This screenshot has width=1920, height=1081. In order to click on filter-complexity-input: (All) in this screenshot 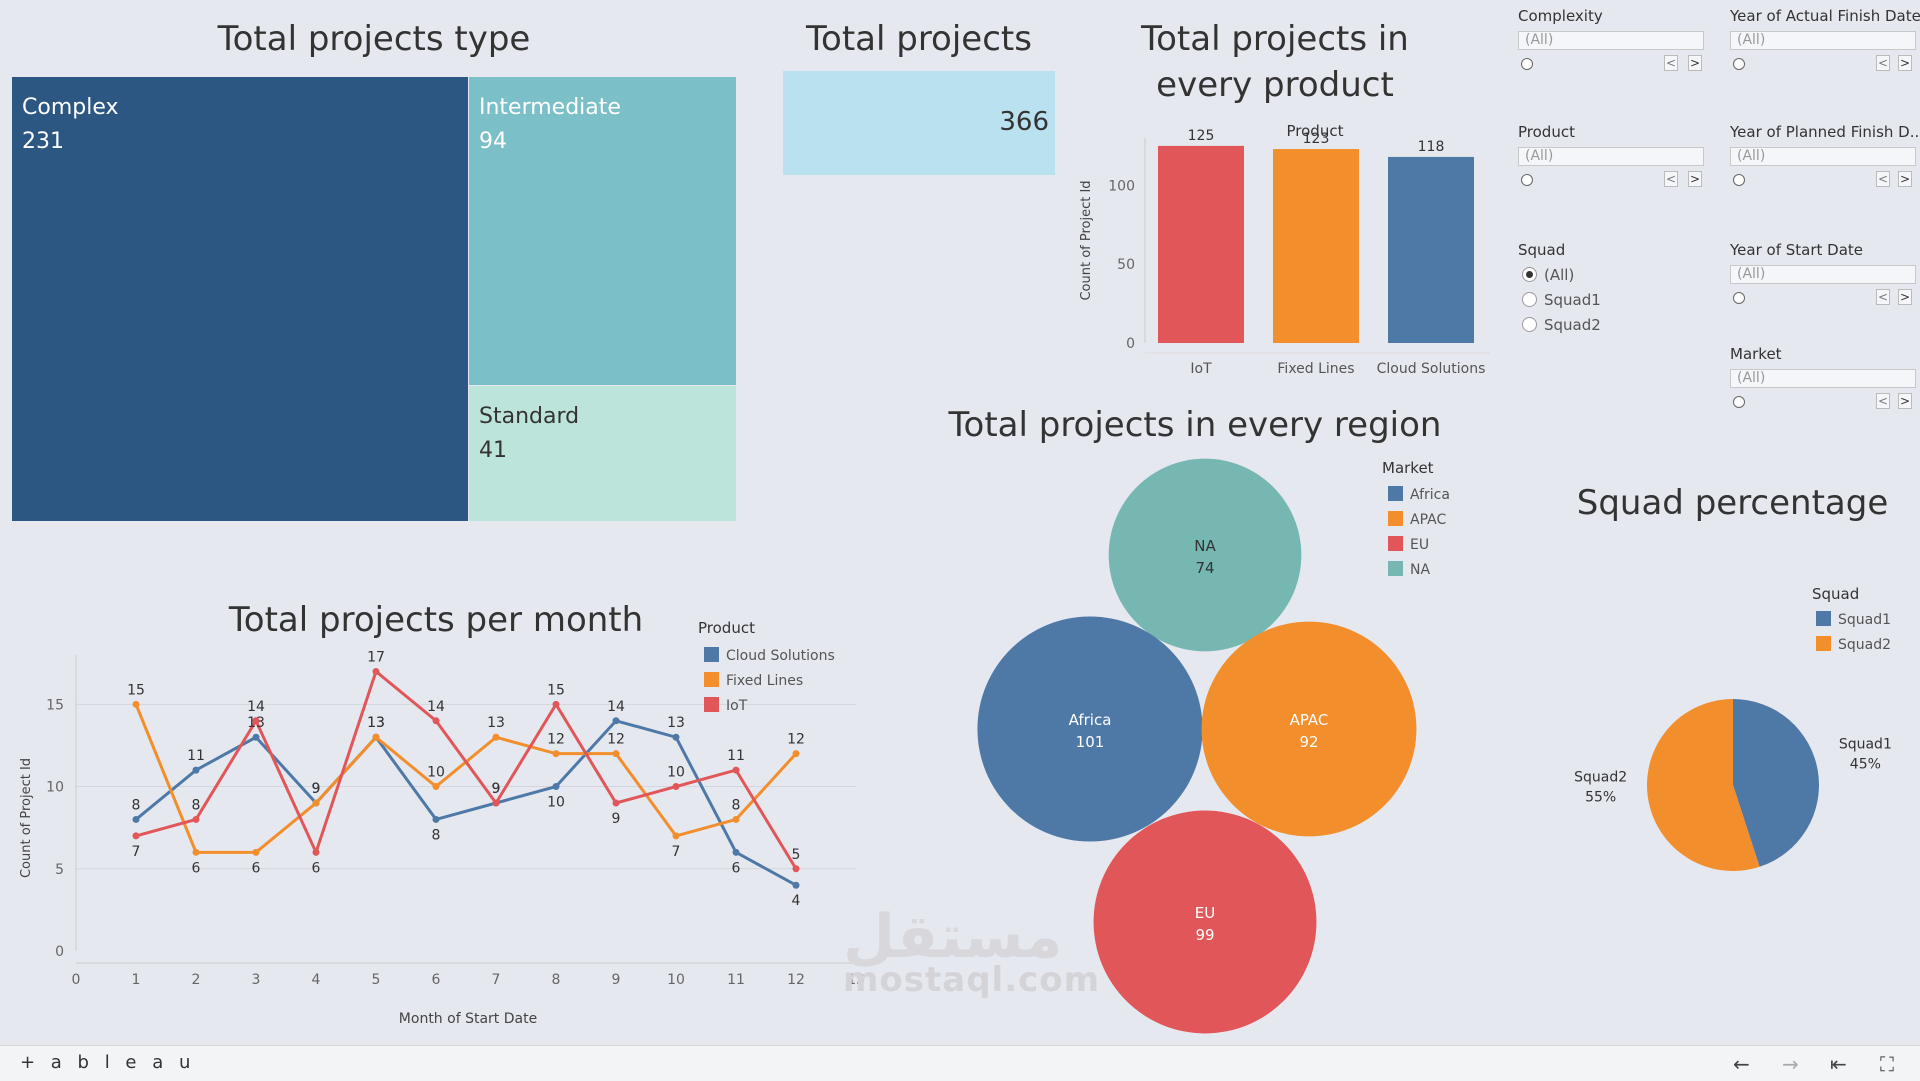, I will do `click(1611, 40)`.